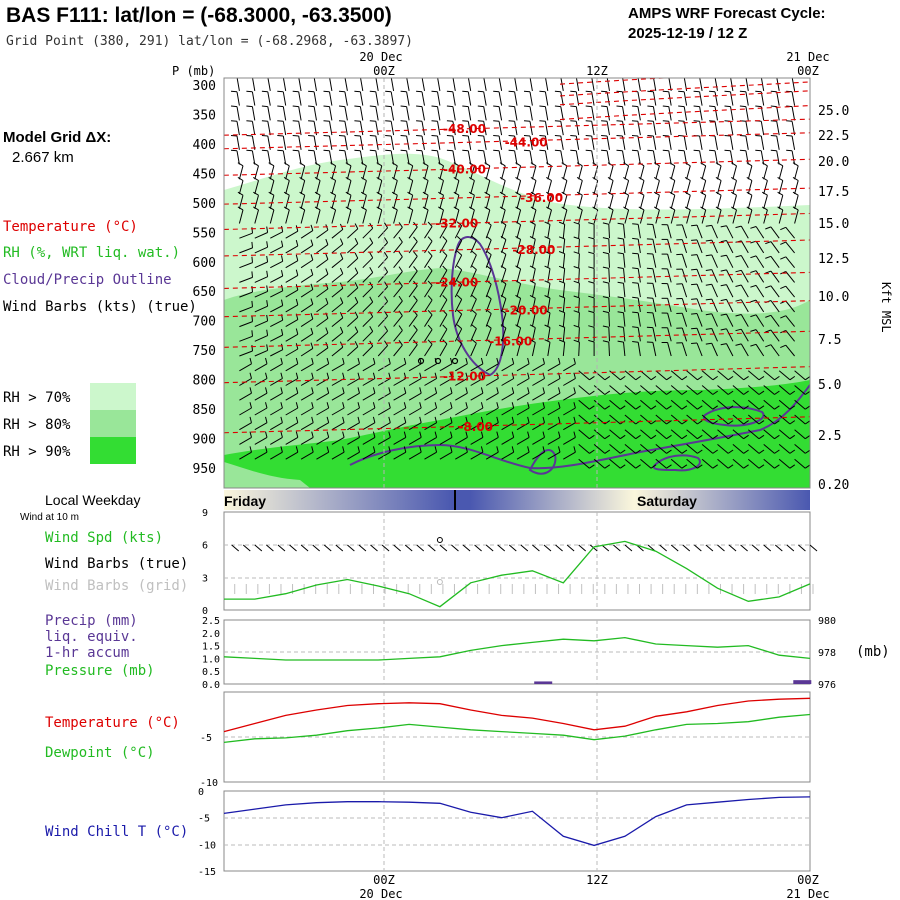 The image size is (900, 900). I want to click on height-tick-label: 2.5, so click(829, 436).